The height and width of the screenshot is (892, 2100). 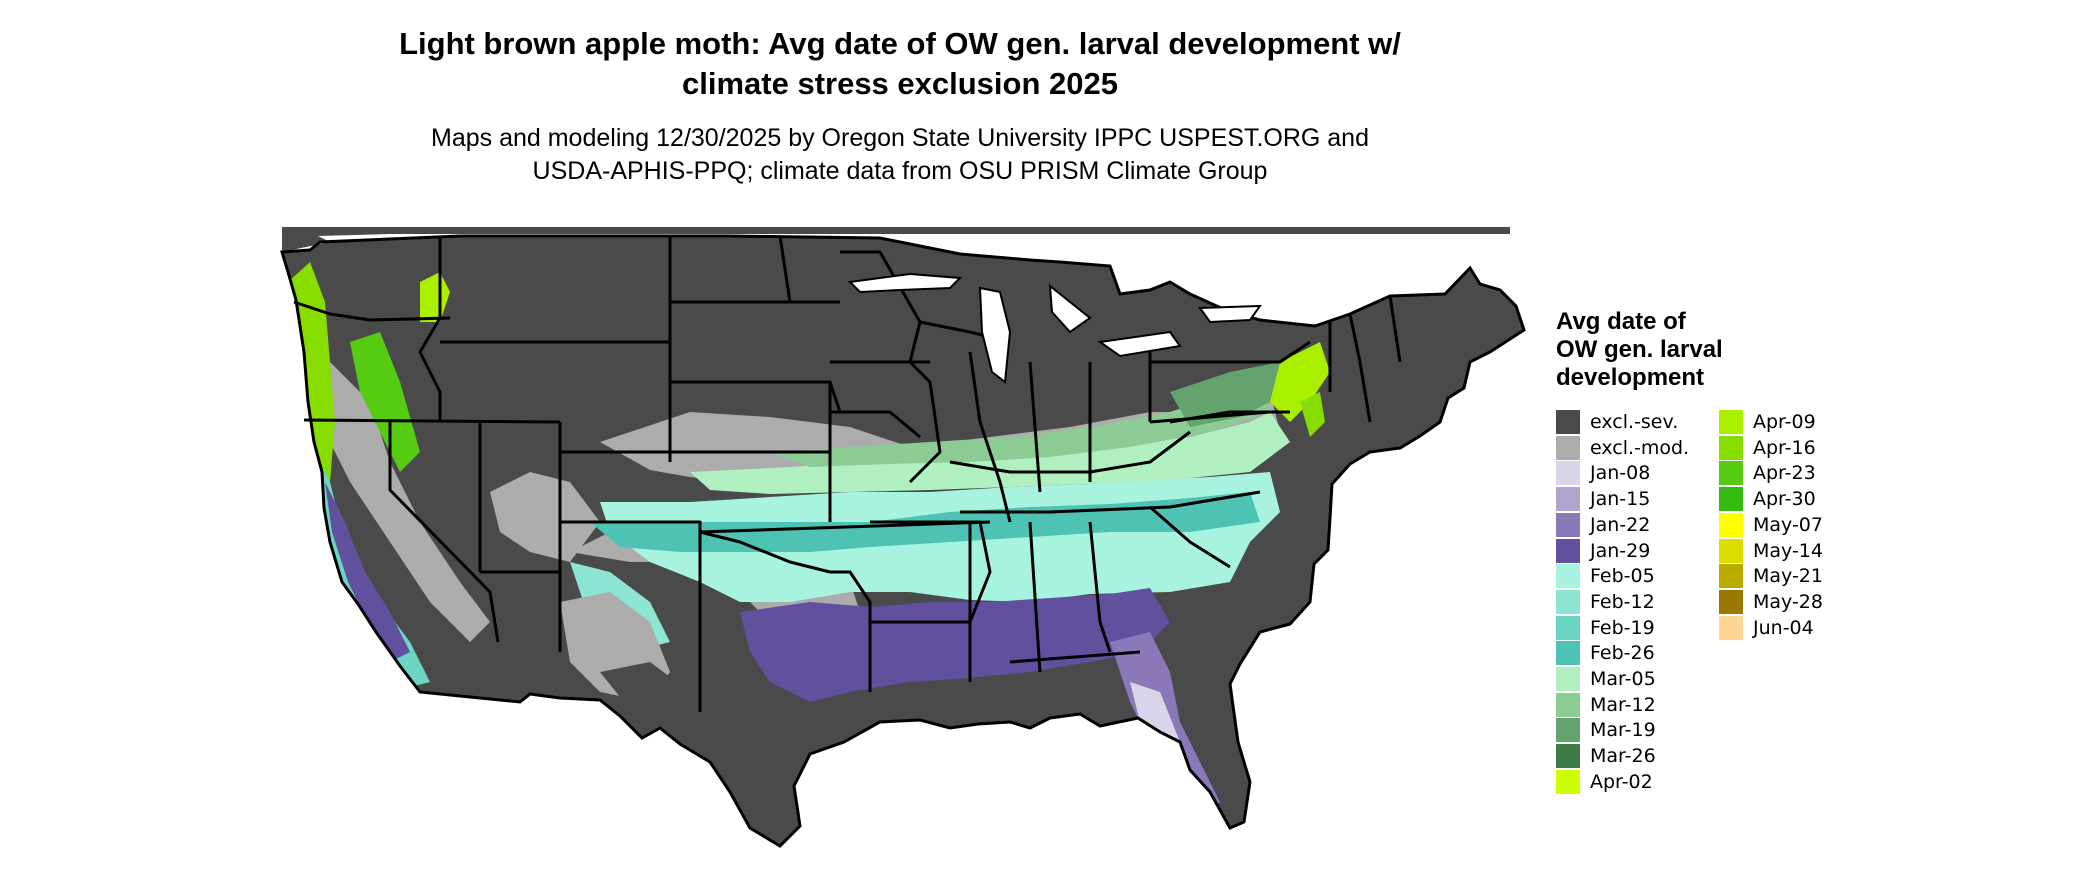 What do you see at coordinates (1054, 328) in the screenshot?
I see `great-lakes` at bounding box center [1054, 328].